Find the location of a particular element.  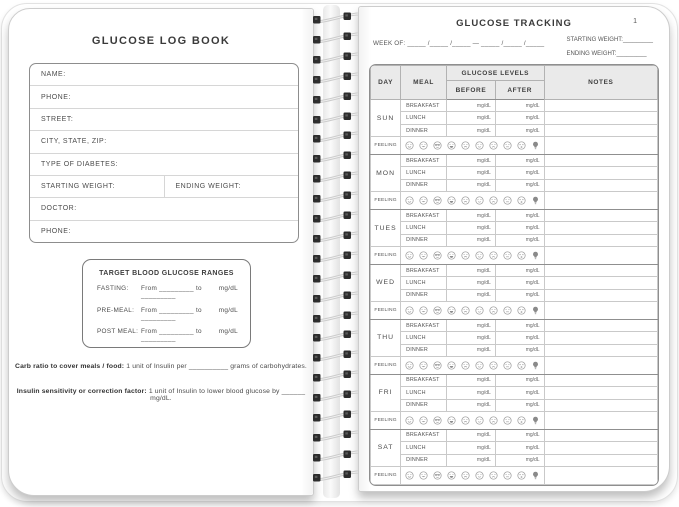

field-label: DOCTOR: is located at coordinates (59, 209).